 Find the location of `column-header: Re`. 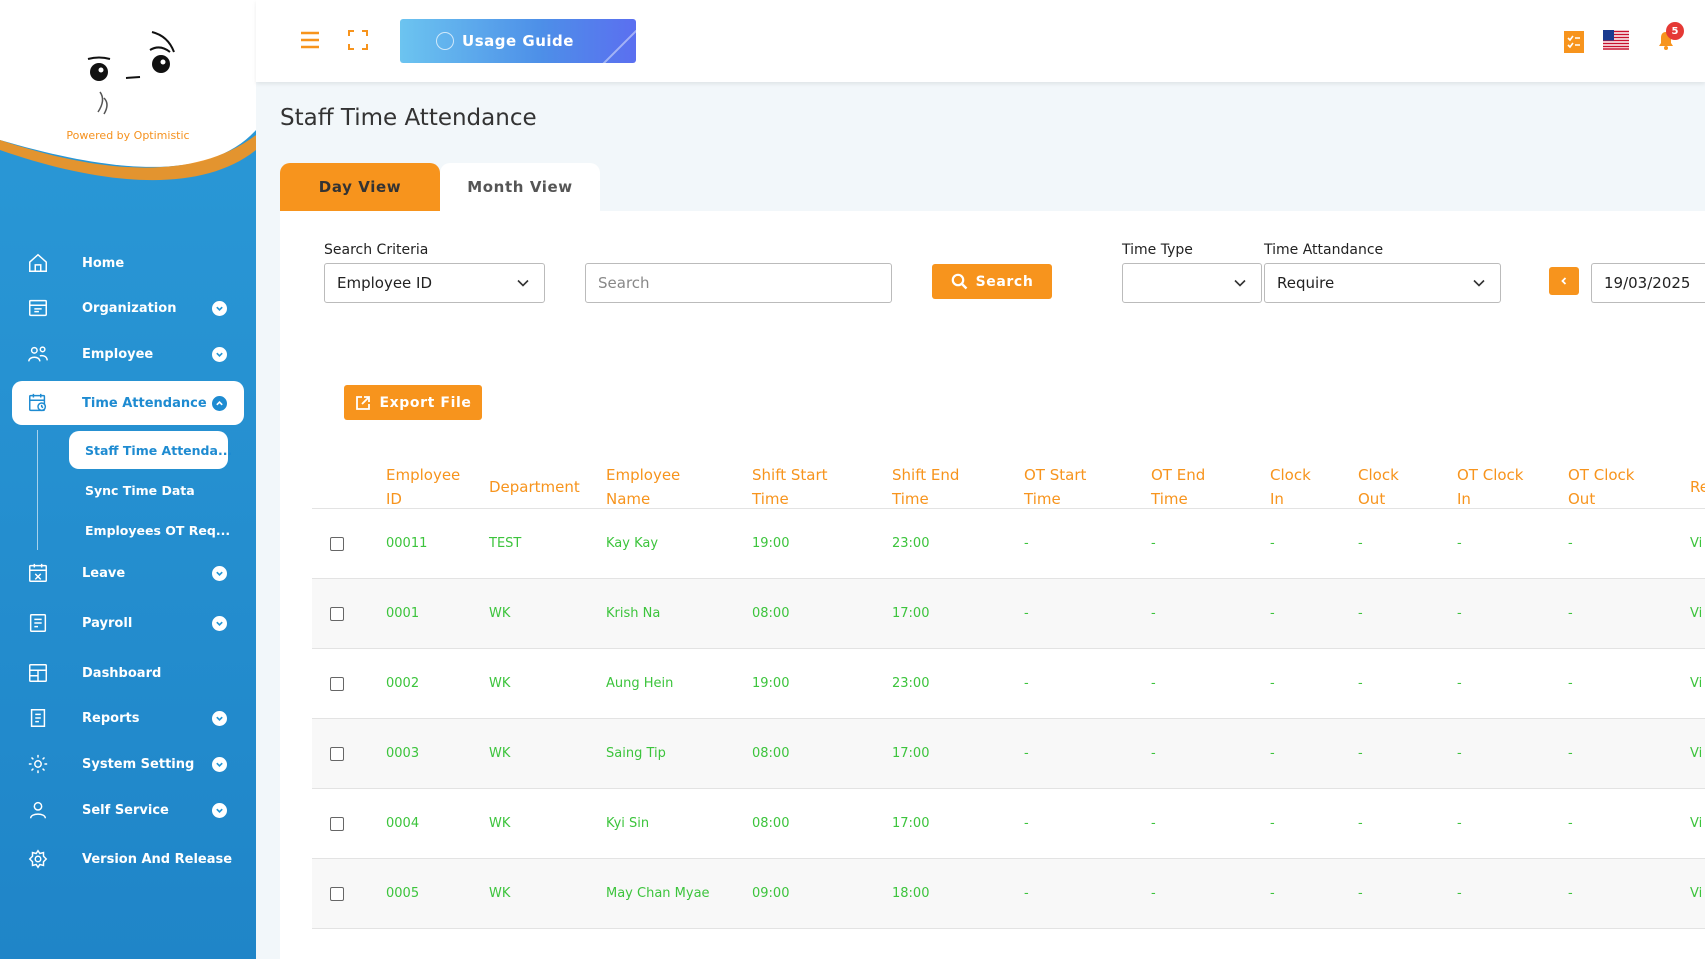

column-header: Re is located at coordinates (1697, 487).